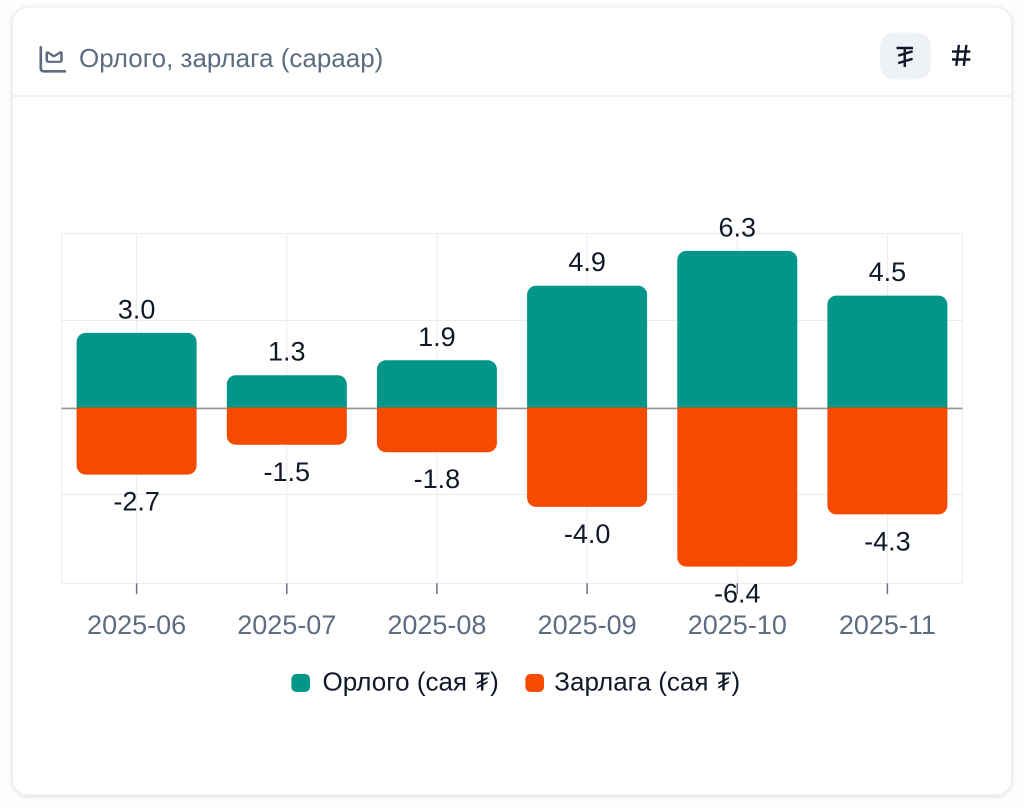 Image resolution: width=1024 pixels, height=808 pixels. I want to click on svg-text: -1.5, so click(287, 472).